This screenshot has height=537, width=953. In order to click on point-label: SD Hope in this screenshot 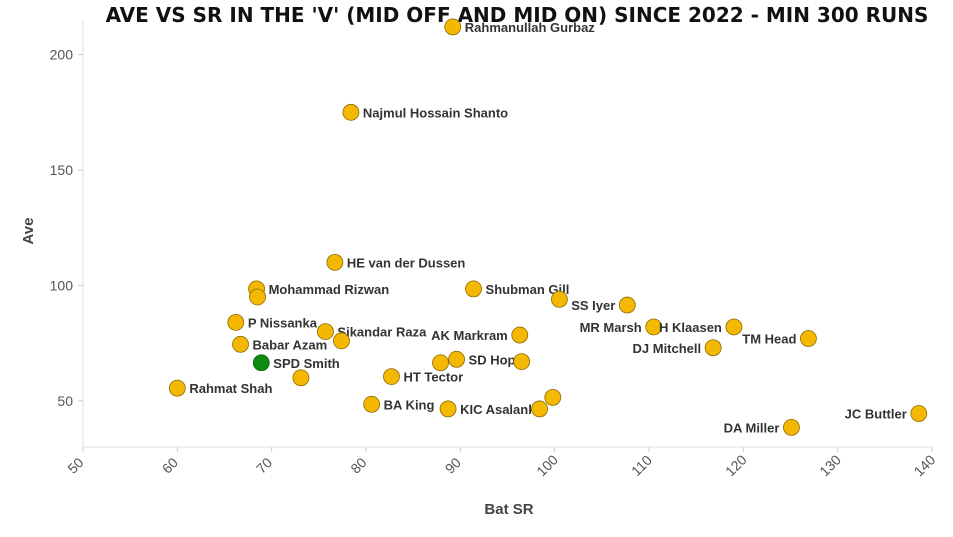, I will do `click(496, 359)`.